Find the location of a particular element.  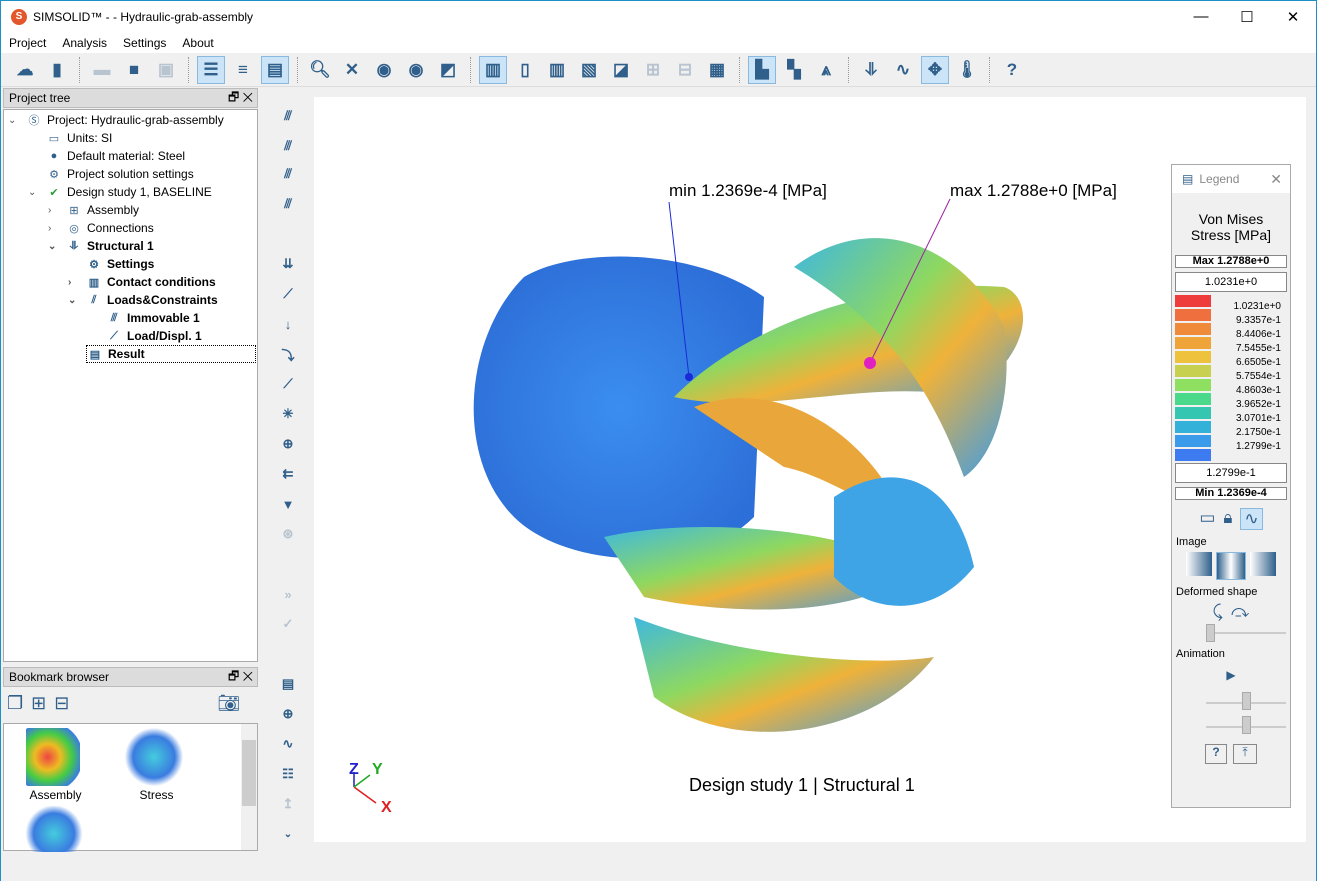

probe-icon: ⊕ is located at coordinates (288, 713).